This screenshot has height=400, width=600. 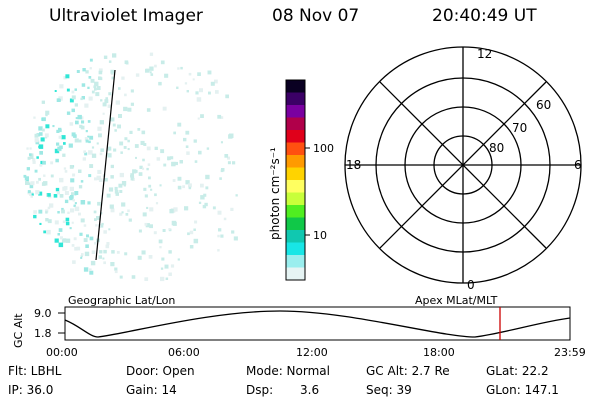 I want to click on timeline-ytick-9: 9.0, so click(x=43, y=313).